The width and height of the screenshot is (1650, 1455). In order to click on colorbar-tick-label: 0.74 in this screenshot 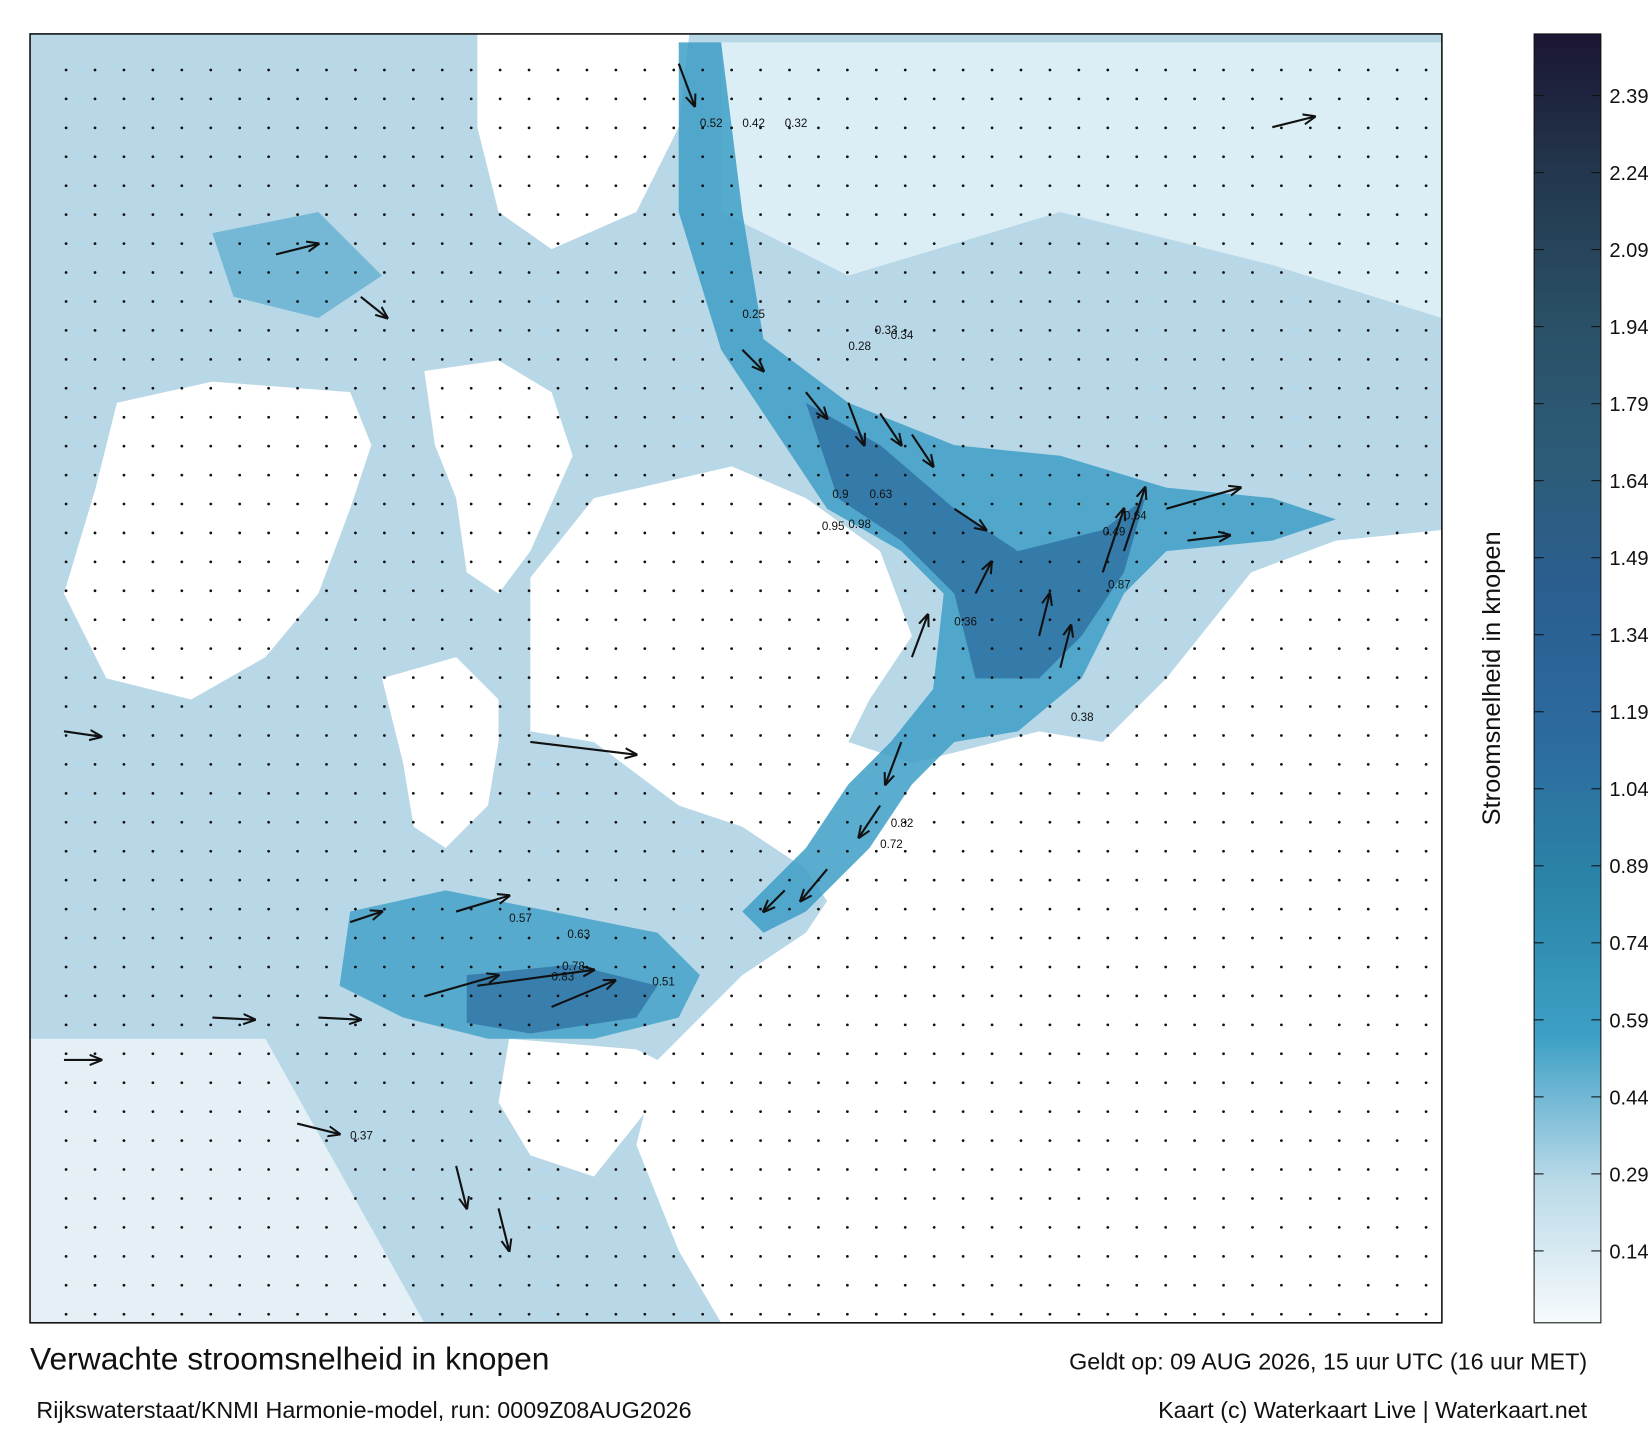, I will do `click(1628, 944)`.